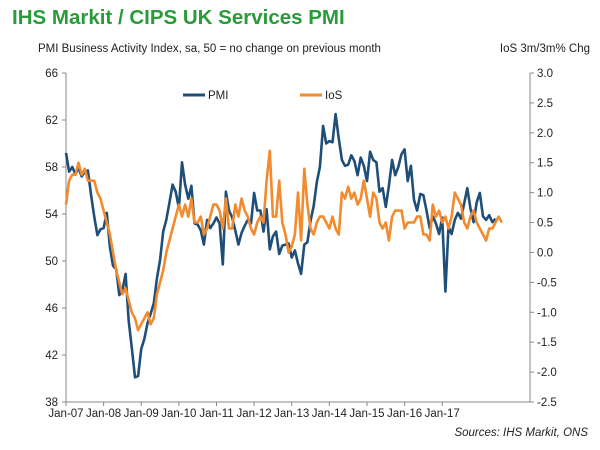 This screenshot has width=600, height=450. I want to click on right-tick-label: -1.0, so click(547, 313).